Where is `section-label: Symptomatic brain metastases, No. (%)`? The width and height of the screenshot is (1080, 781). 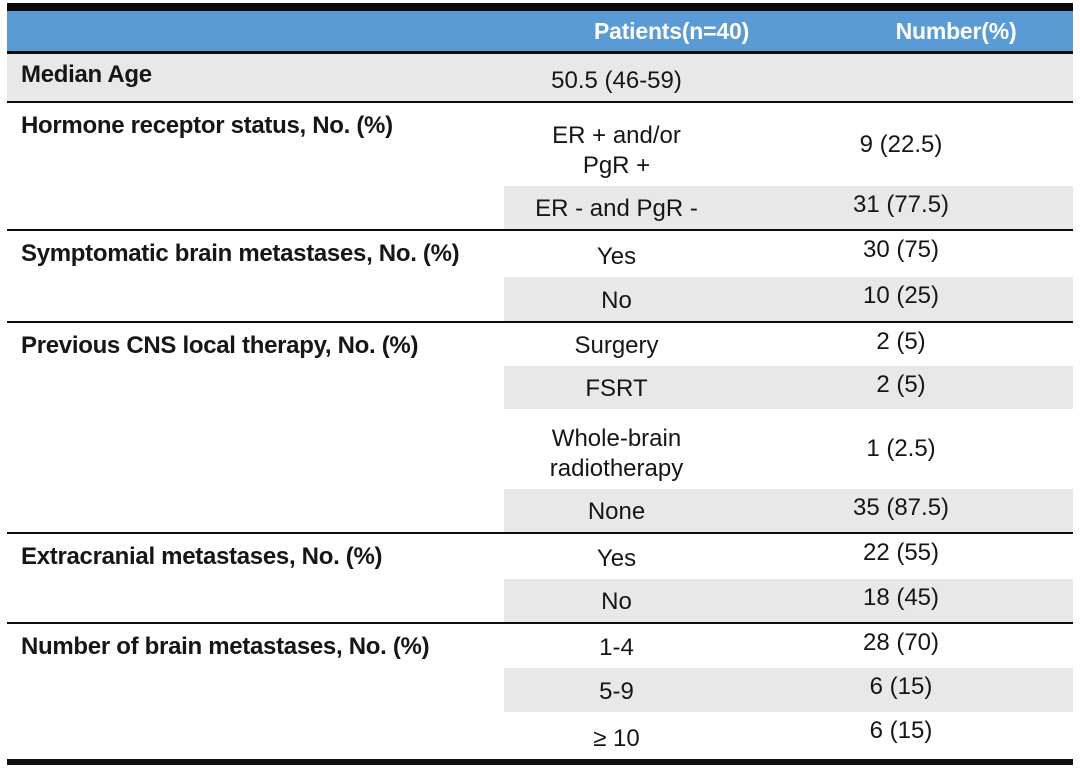
section-label: Symptomatic brain metastases, No. (%) is located at coordinates (240, 253).